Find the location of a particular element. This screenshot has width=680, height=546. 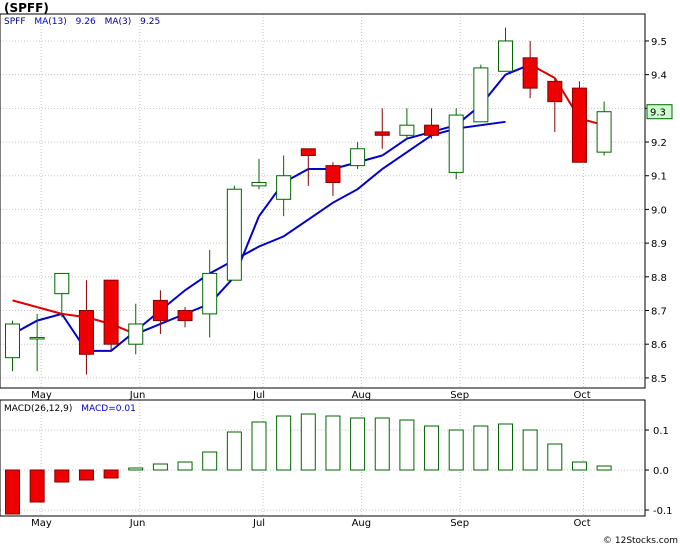

legend-ma3-value: 9.25 is located at coordinates (150, 22).